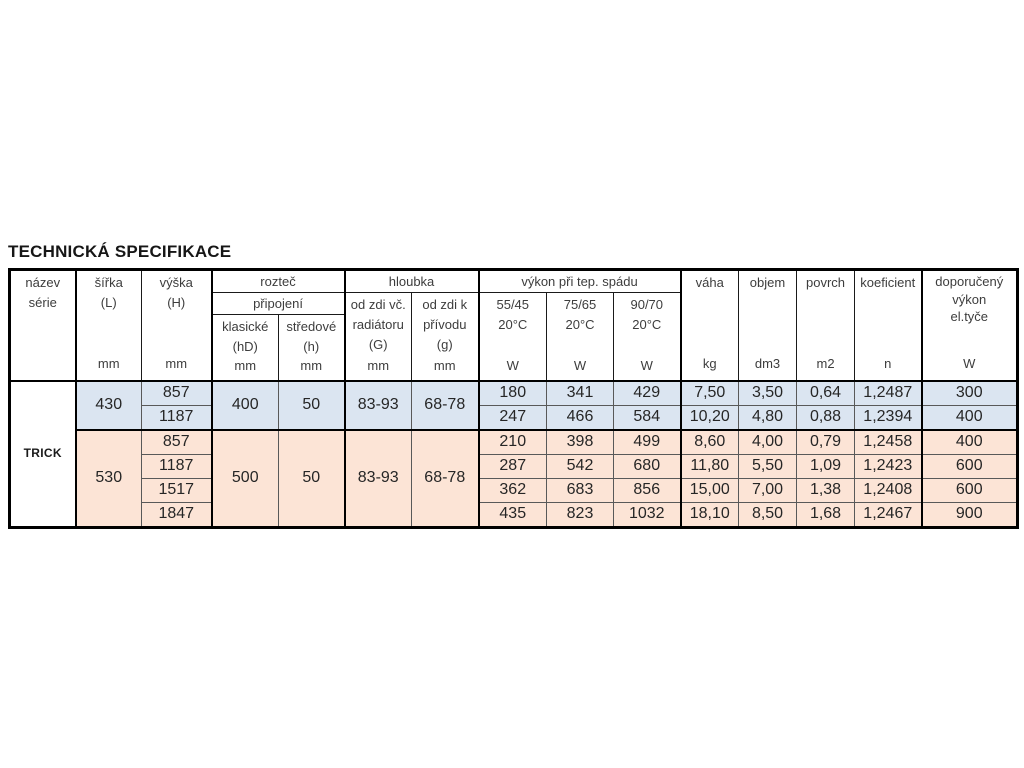 Image resolution: width=1024 pixels, height=768 pixels. Describe the element at coordinates (512, 366) in the screenshot. I see `unit-grad-5545: W` at that location.